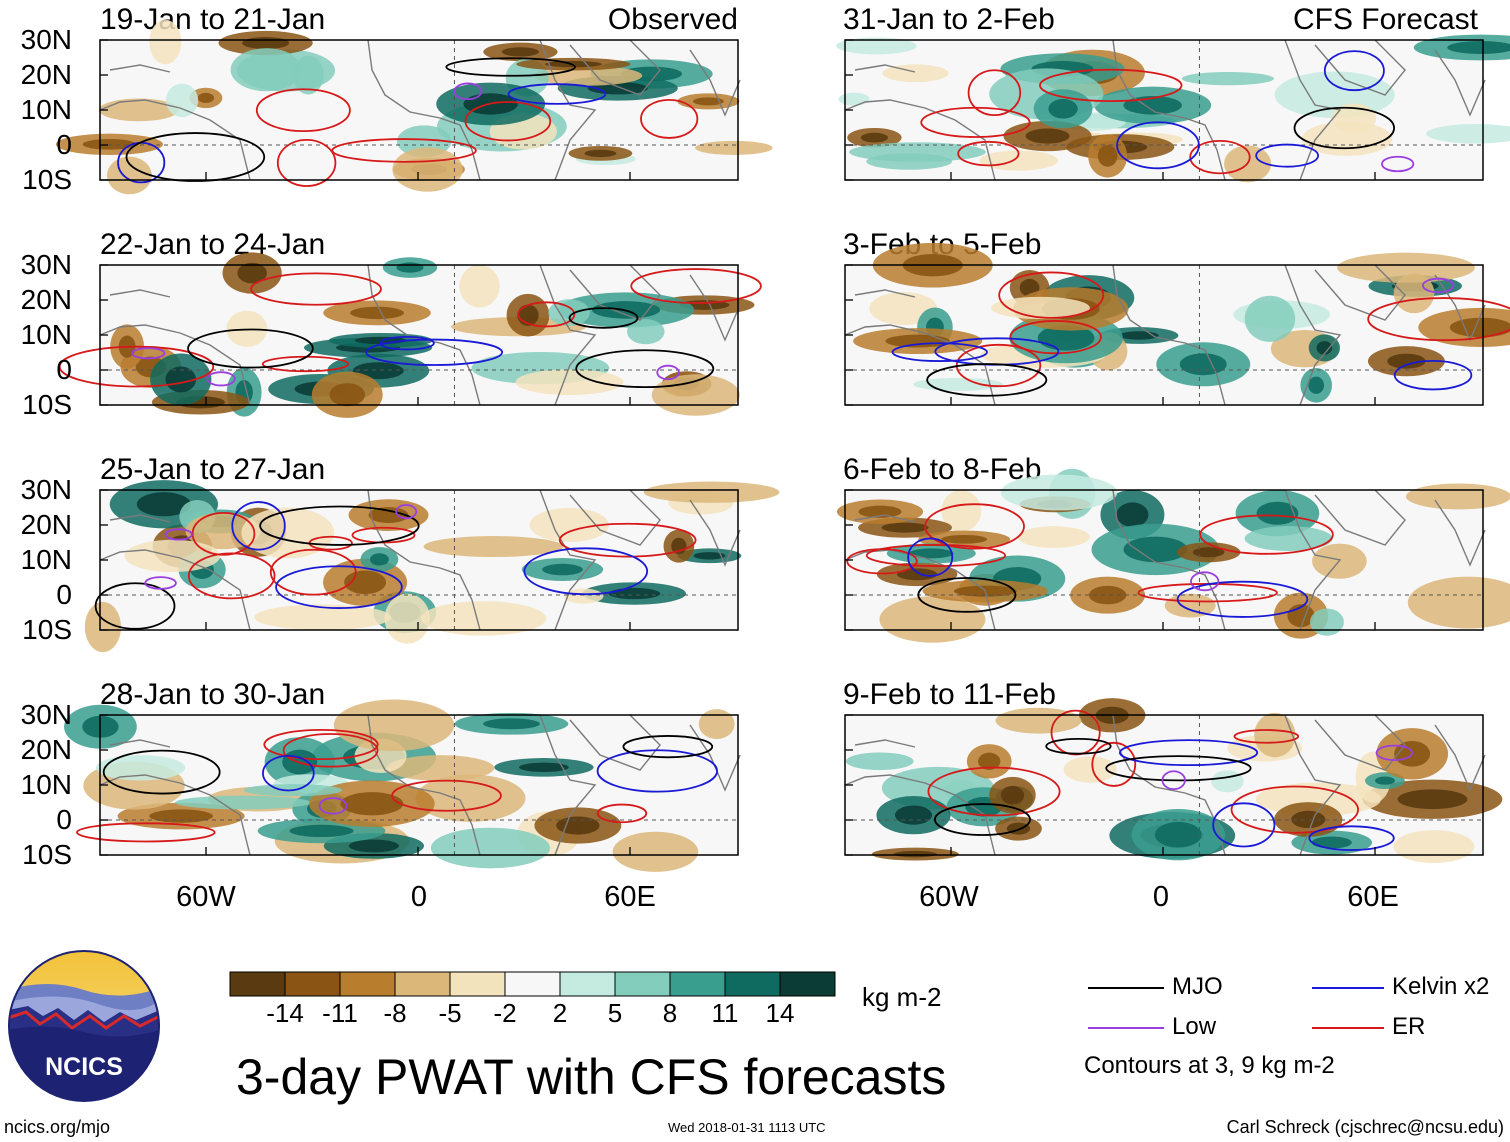  What do you see at coordinates (402, 785) in the screenshot?
I see `map-panel` at bounding box center [402, 785].